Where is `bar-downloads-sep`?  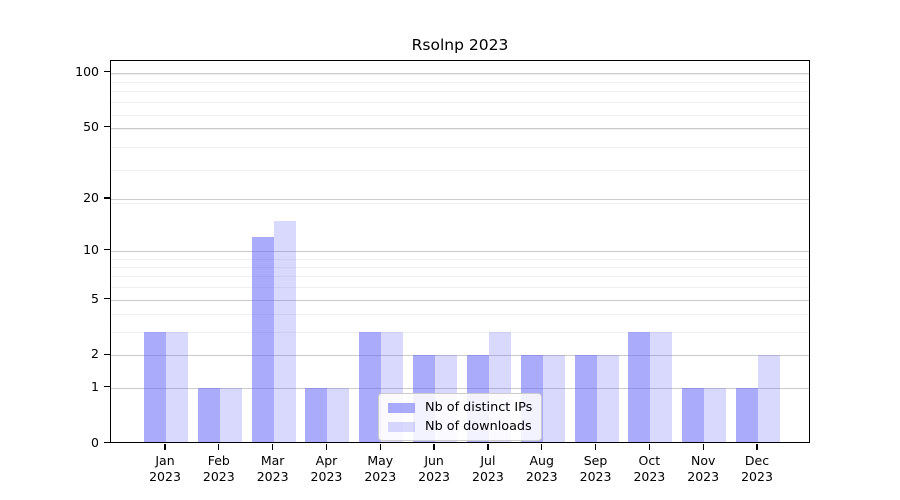
bar-downloads-sep is located at coordinates (607, 398).